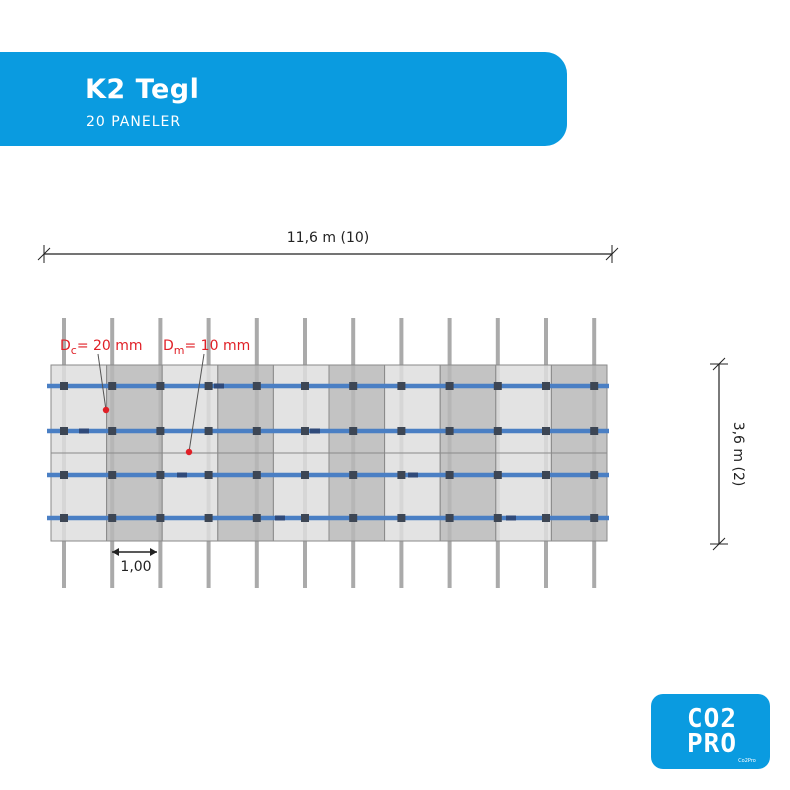 This screenshot has height=790, width=790. I want to click on width-dimension: 11,6 m (10), so click(328, 246).